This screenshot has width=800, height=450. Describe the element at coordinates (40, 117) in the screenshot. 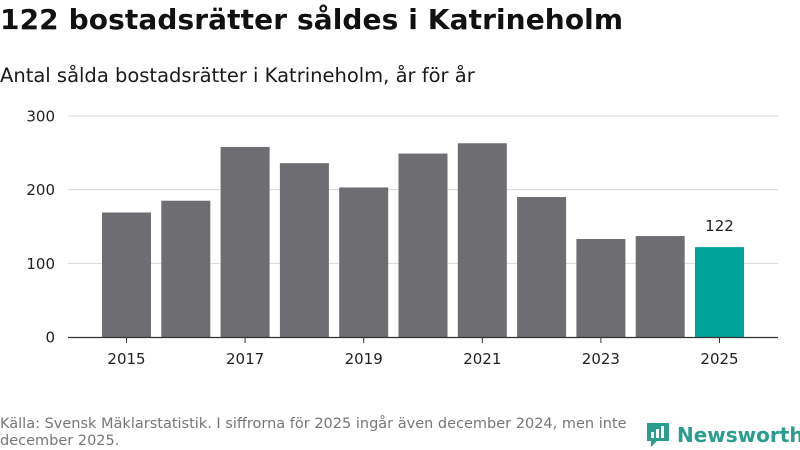

I see `y-tick-label: 300` at that location.